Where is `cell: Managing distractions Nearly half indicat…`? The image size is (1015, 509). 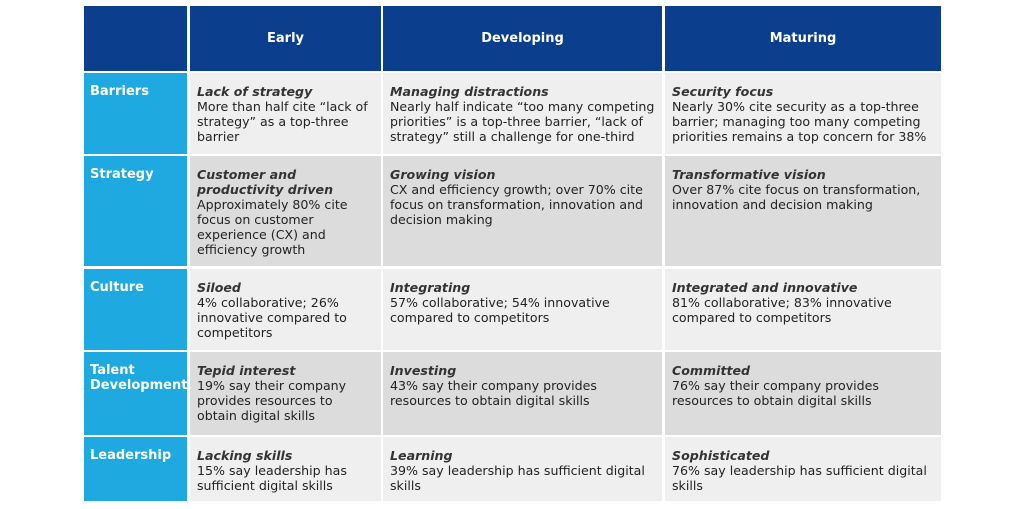 cell: Managing distractions Nearly half indicat… is located at coordinates (522, 113).